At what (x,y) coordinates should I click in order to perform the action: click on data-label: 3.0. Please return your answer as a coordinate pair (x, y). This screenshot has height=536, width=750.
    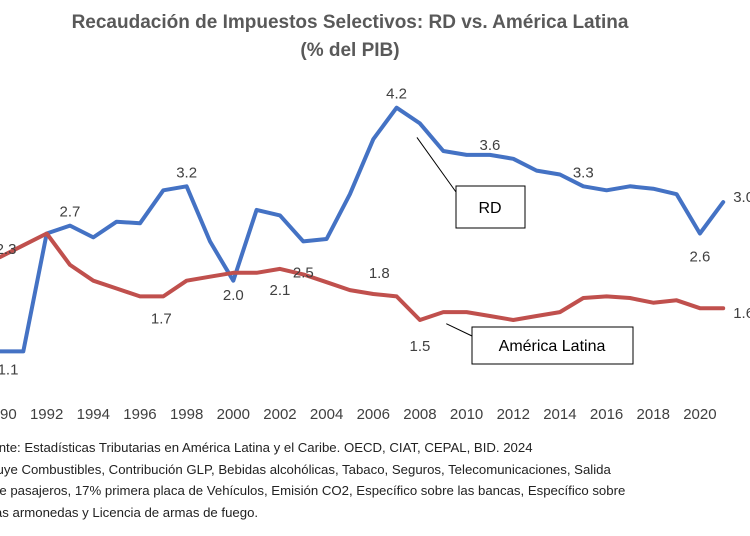
    Looking at the image, I should click on (741, 197).